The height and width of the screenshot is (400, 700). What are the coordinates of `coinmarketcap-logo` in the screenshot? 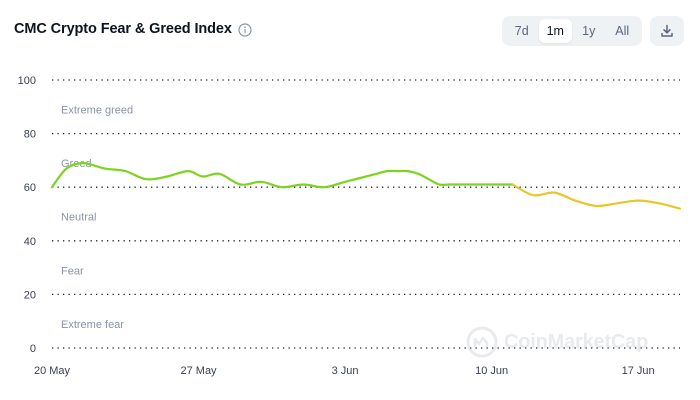 It's located at (482, 342).